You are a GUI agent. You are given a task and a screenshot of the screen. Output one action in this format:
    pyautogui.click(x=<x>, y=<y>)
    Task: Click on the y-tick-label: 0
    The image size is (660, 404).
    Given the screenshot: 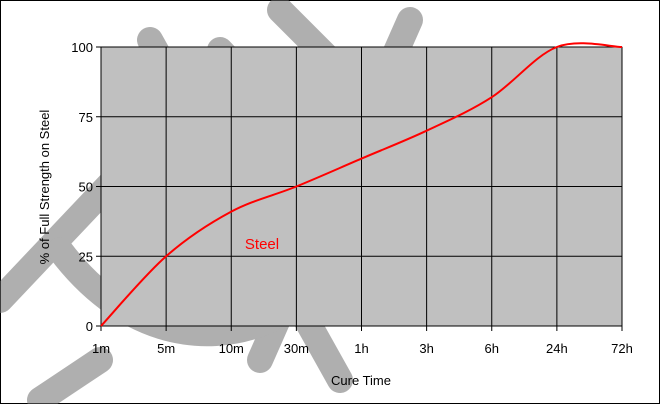 What is the action you would take?
    pyautogui.click(x=89, y=326)
    